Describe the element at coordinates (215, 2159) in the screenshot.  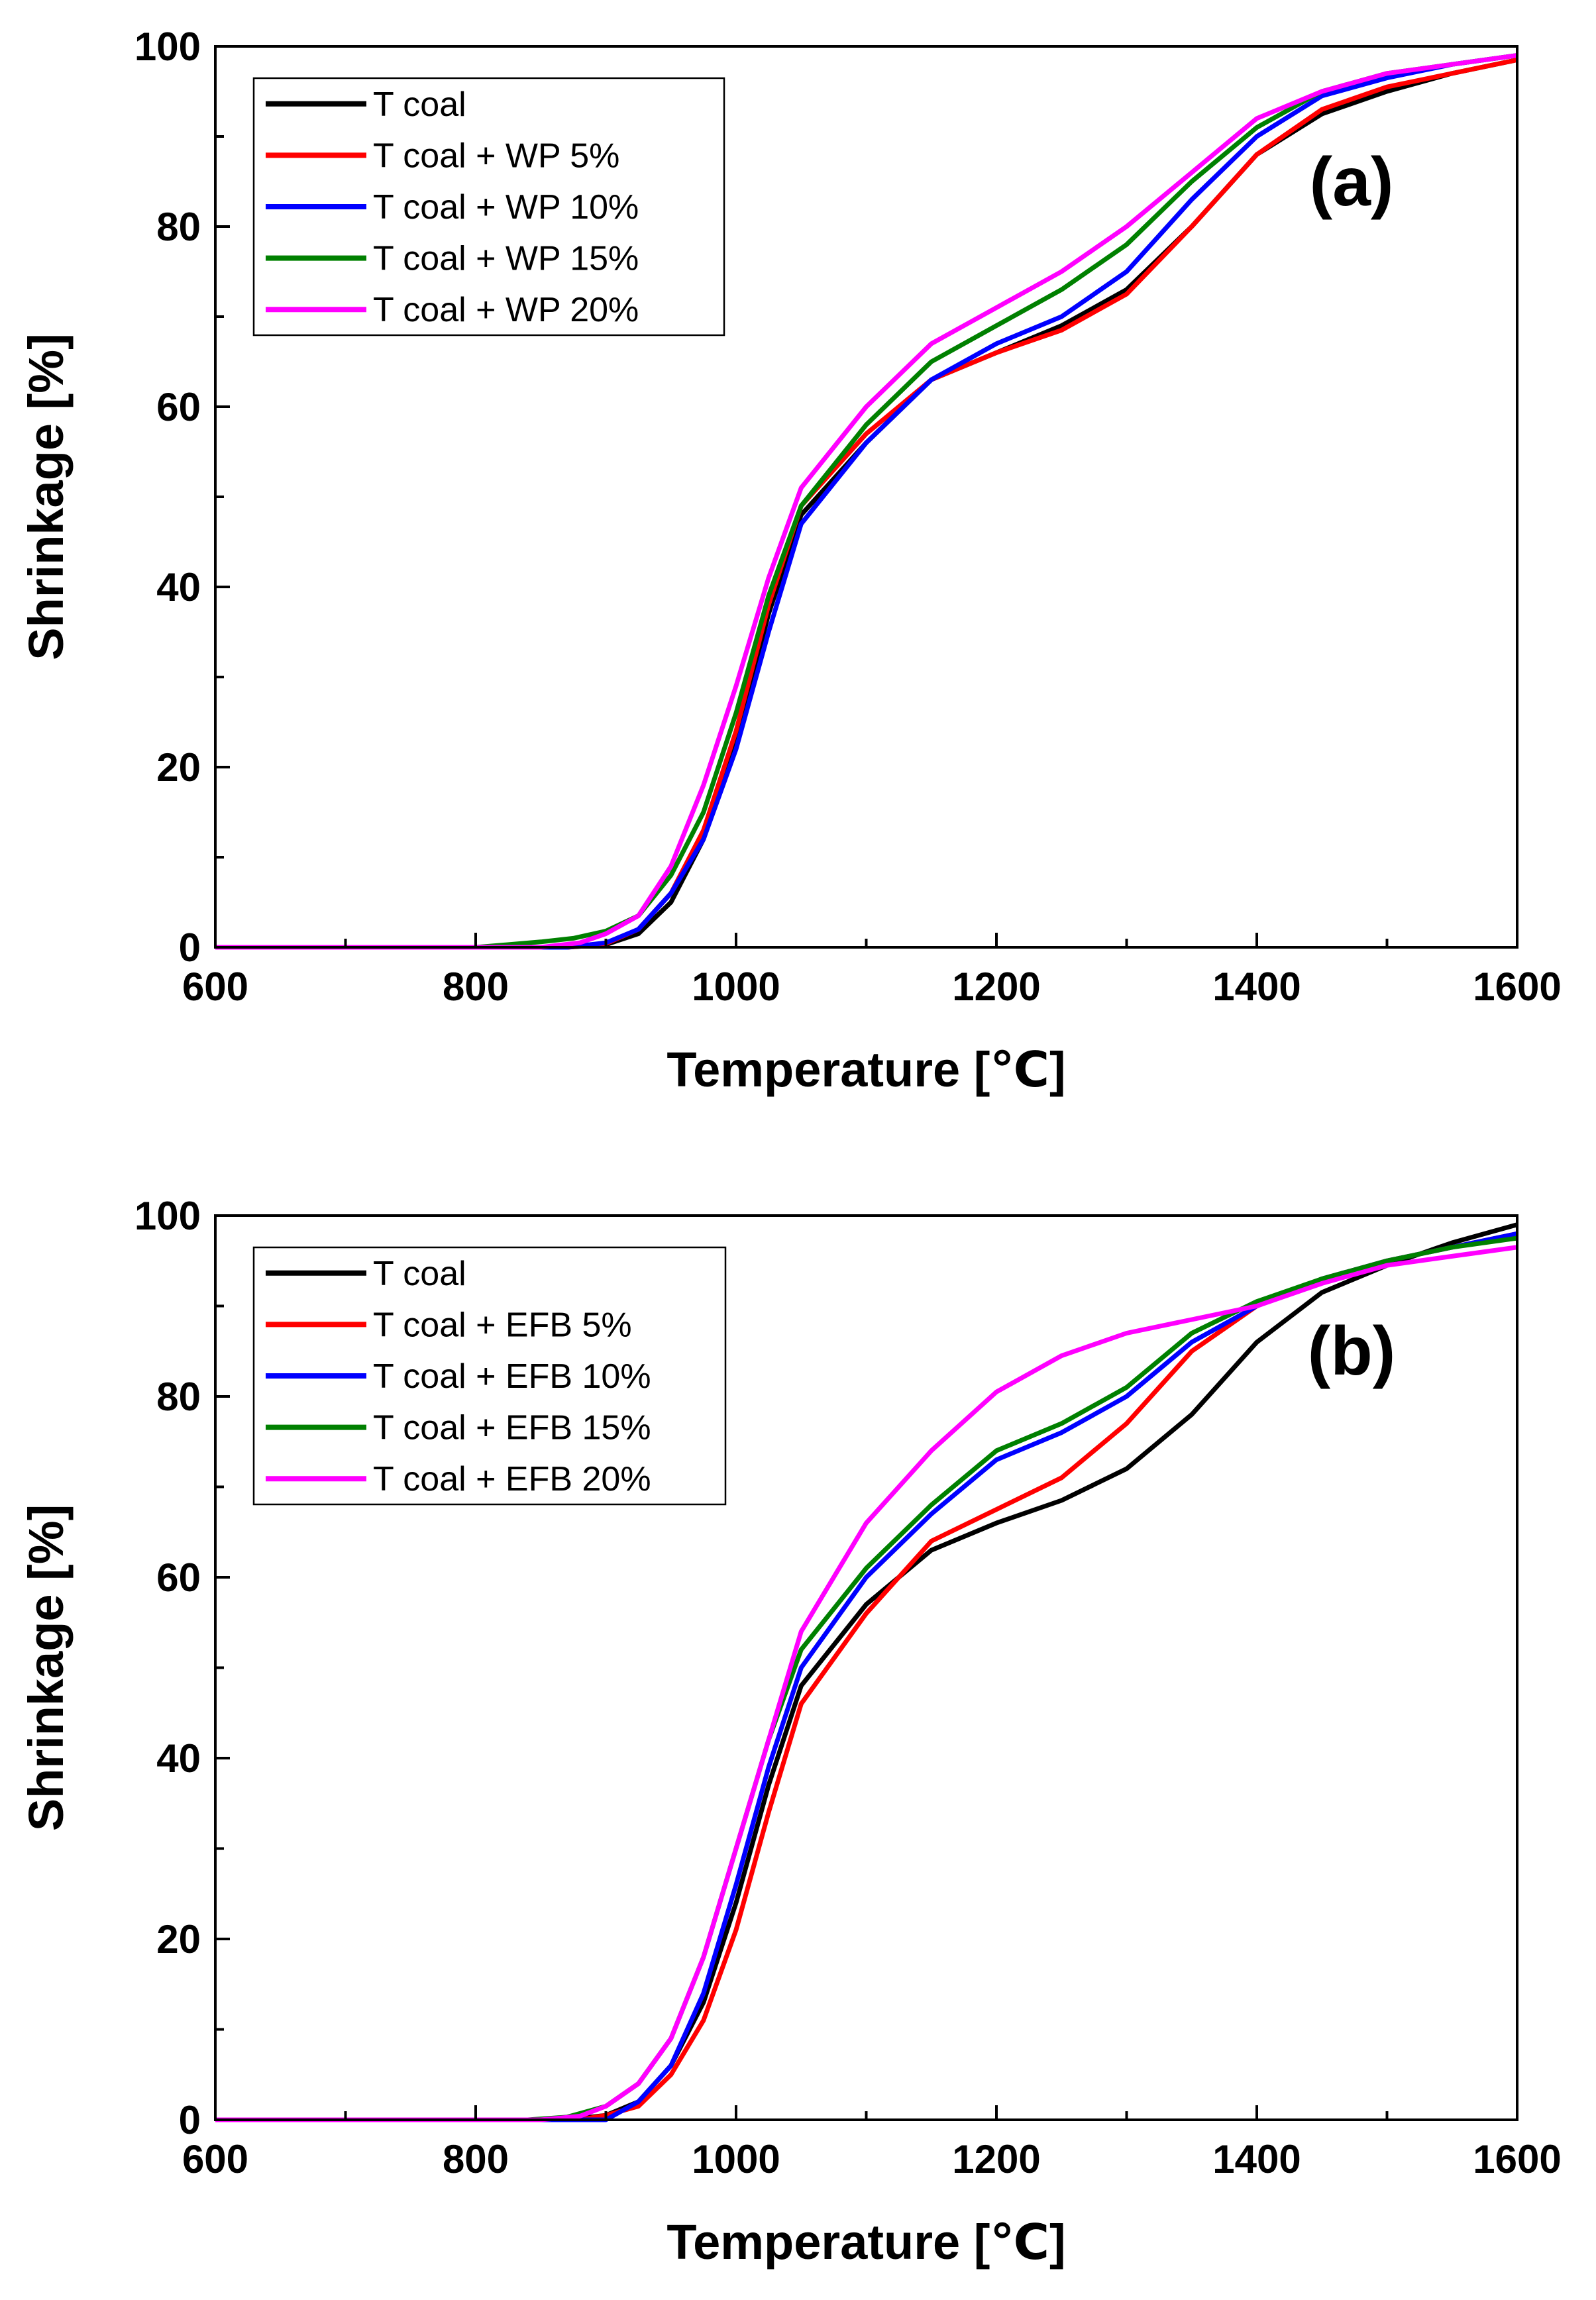
I see `panel-b-x-tick-label: 600` at that location.